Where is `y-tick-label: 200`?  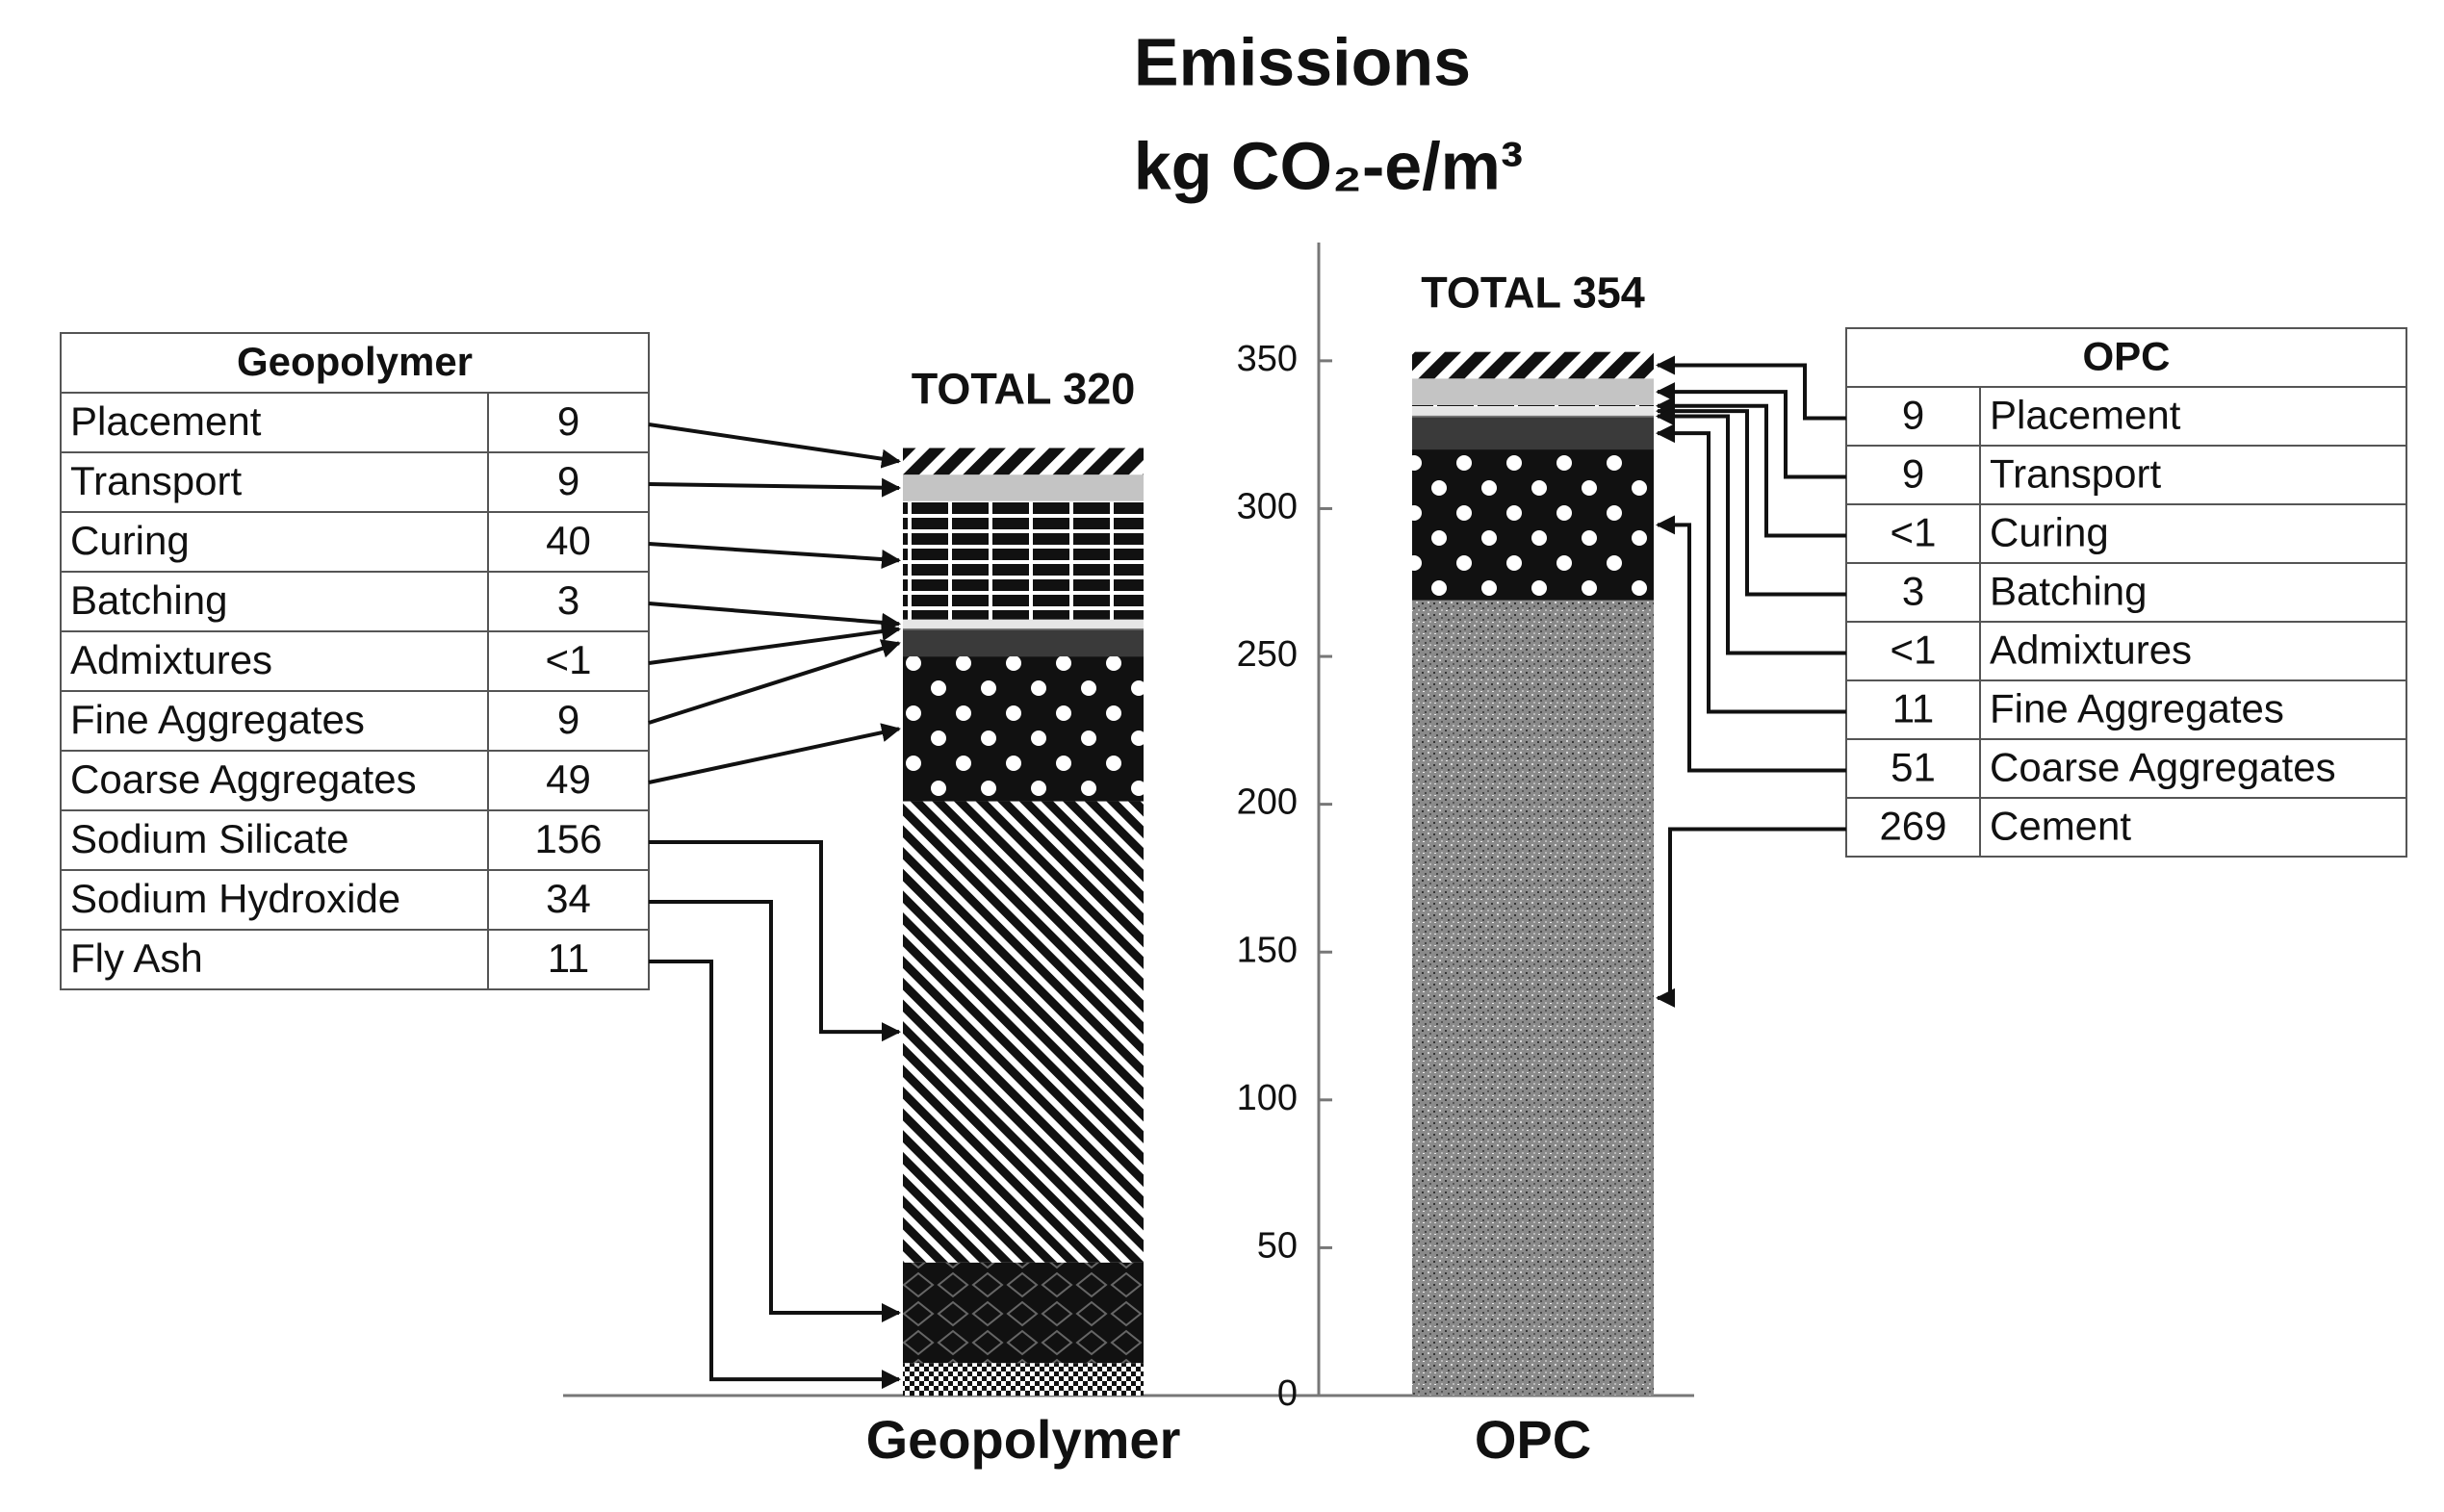
y-tick-label: 200 is located at coordinates (1268, 802).